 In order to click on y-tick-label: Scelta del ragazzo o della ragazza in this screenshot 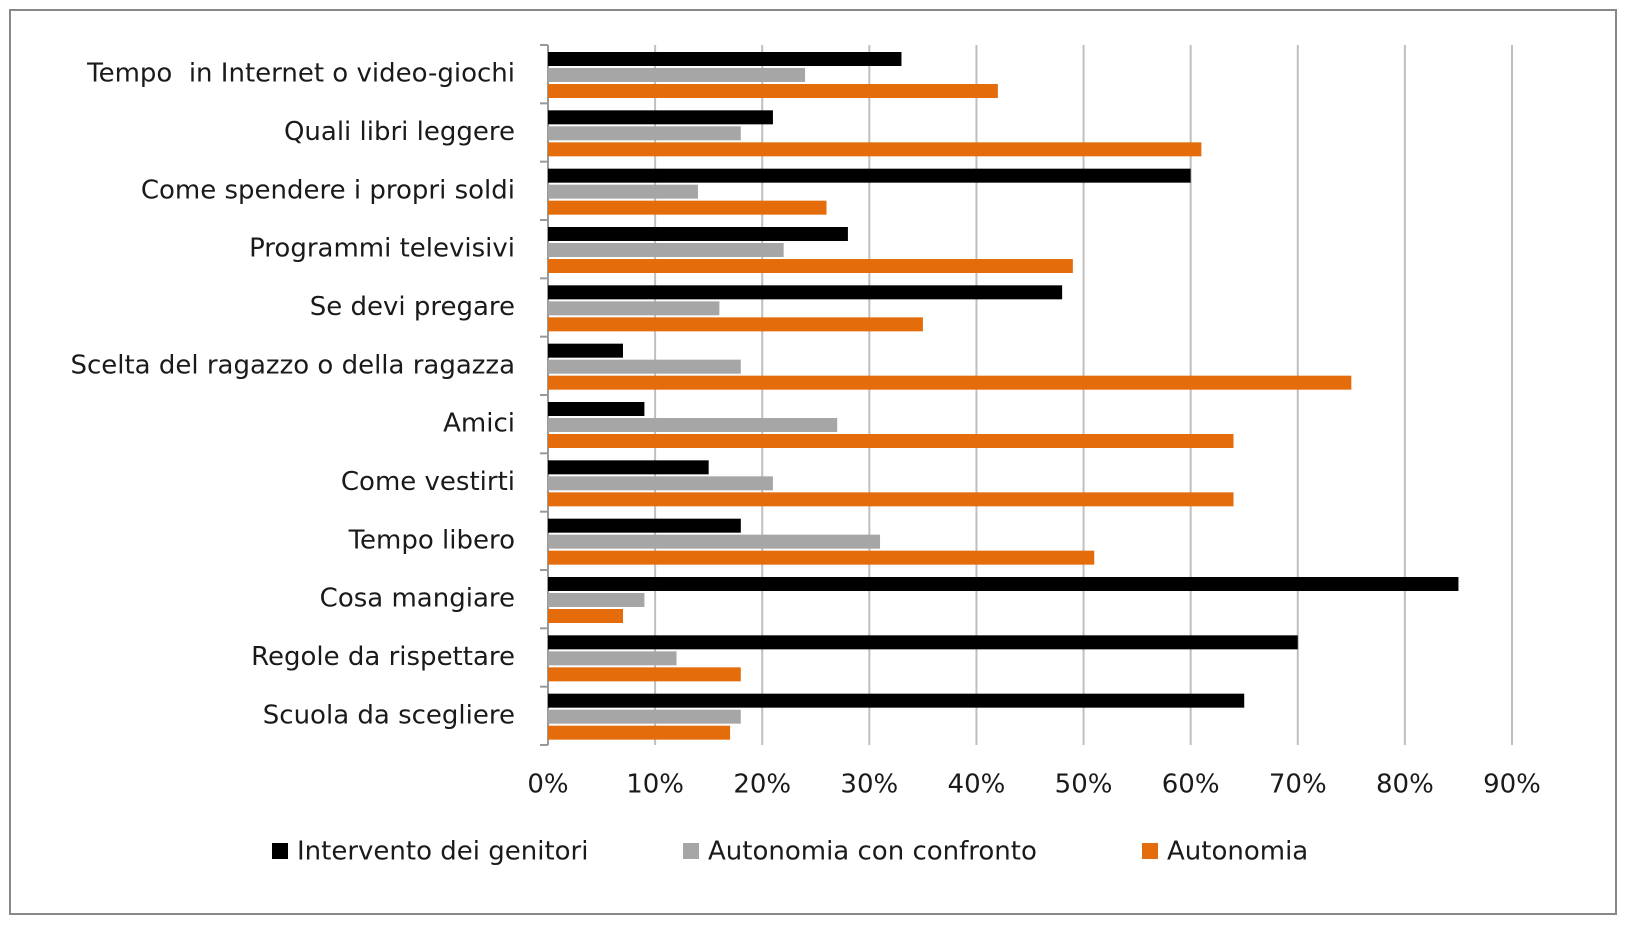, I will do `click(292, 365)`.